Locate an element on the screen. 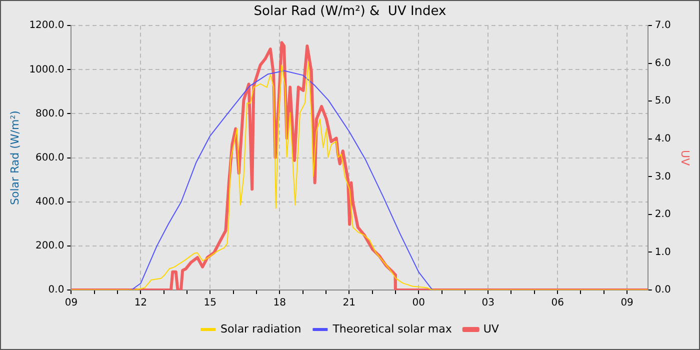  legend-label: Theoretical solar max is located at coordinates (392, 329).